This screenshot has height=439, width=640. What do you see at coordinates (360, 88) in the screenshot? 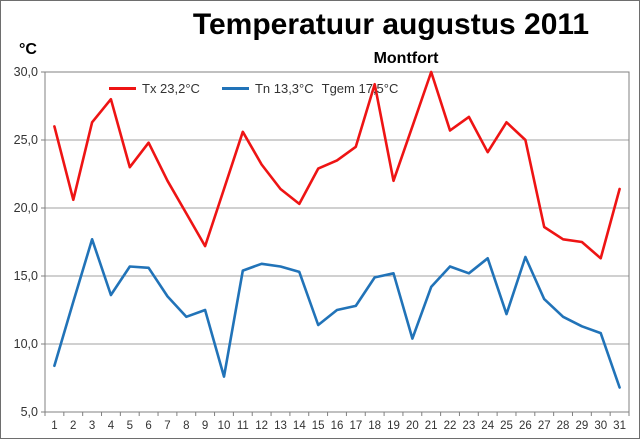
I see `legend-label-tgem: Tgem 17,5°C` at bounding box center [360, 88].